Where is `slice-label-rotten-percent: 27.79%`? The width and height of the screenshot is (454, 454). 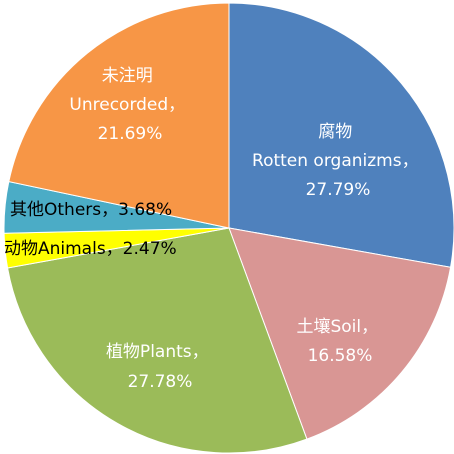
slice-label-rotten-percent: 27.79% is located at coordinates (338, 190).